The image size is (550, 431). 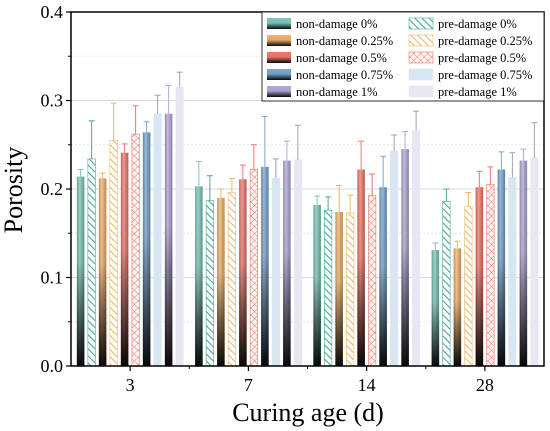 I want to click on x-tick-label: 3, so click(x=130, y=385).